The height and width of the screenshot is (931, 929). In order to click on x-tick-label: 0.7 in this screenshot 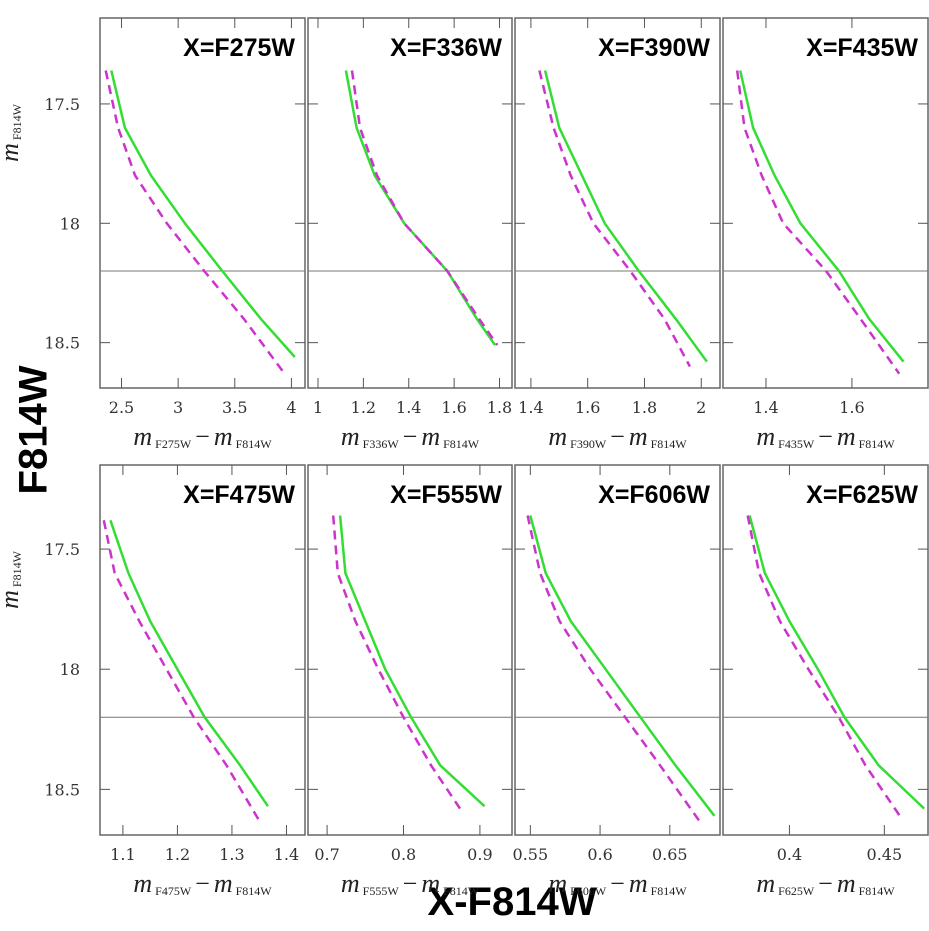, I will do `click(326, 854)`.